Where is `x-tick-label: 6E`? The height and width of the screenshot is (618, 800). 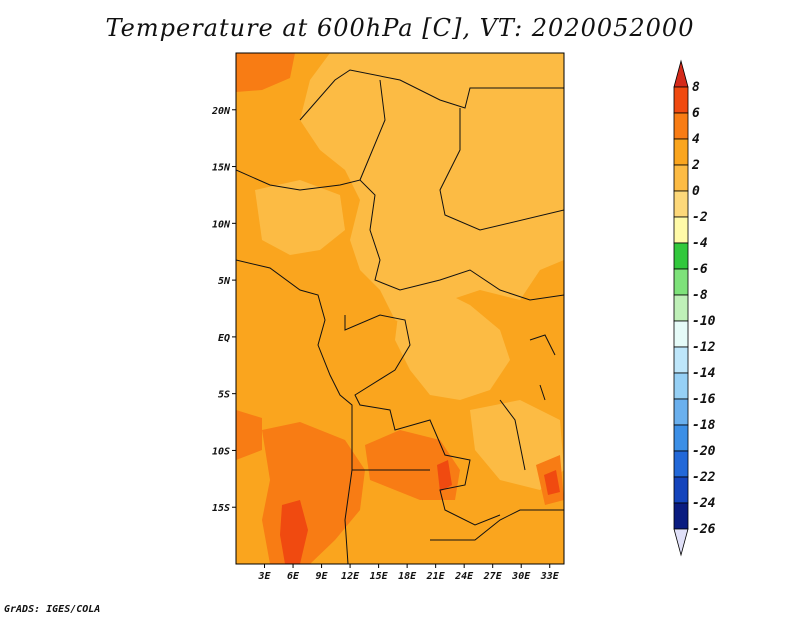
x-tick-label: 6E is located at coordinates (293, 576).